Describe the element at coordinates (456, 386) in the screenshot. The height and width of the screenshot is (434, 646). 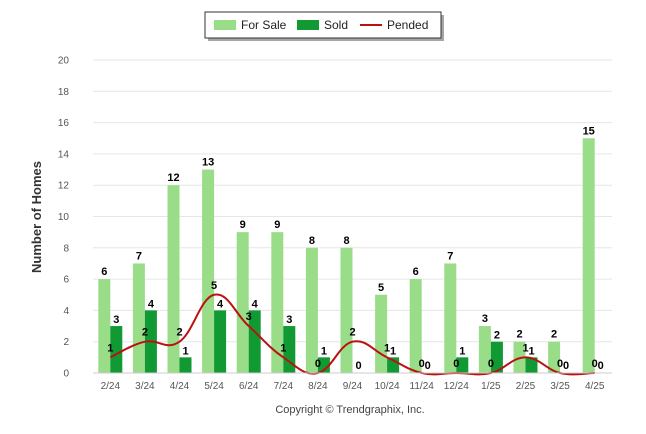
I see `x-tick-label: 12/24` at that location.